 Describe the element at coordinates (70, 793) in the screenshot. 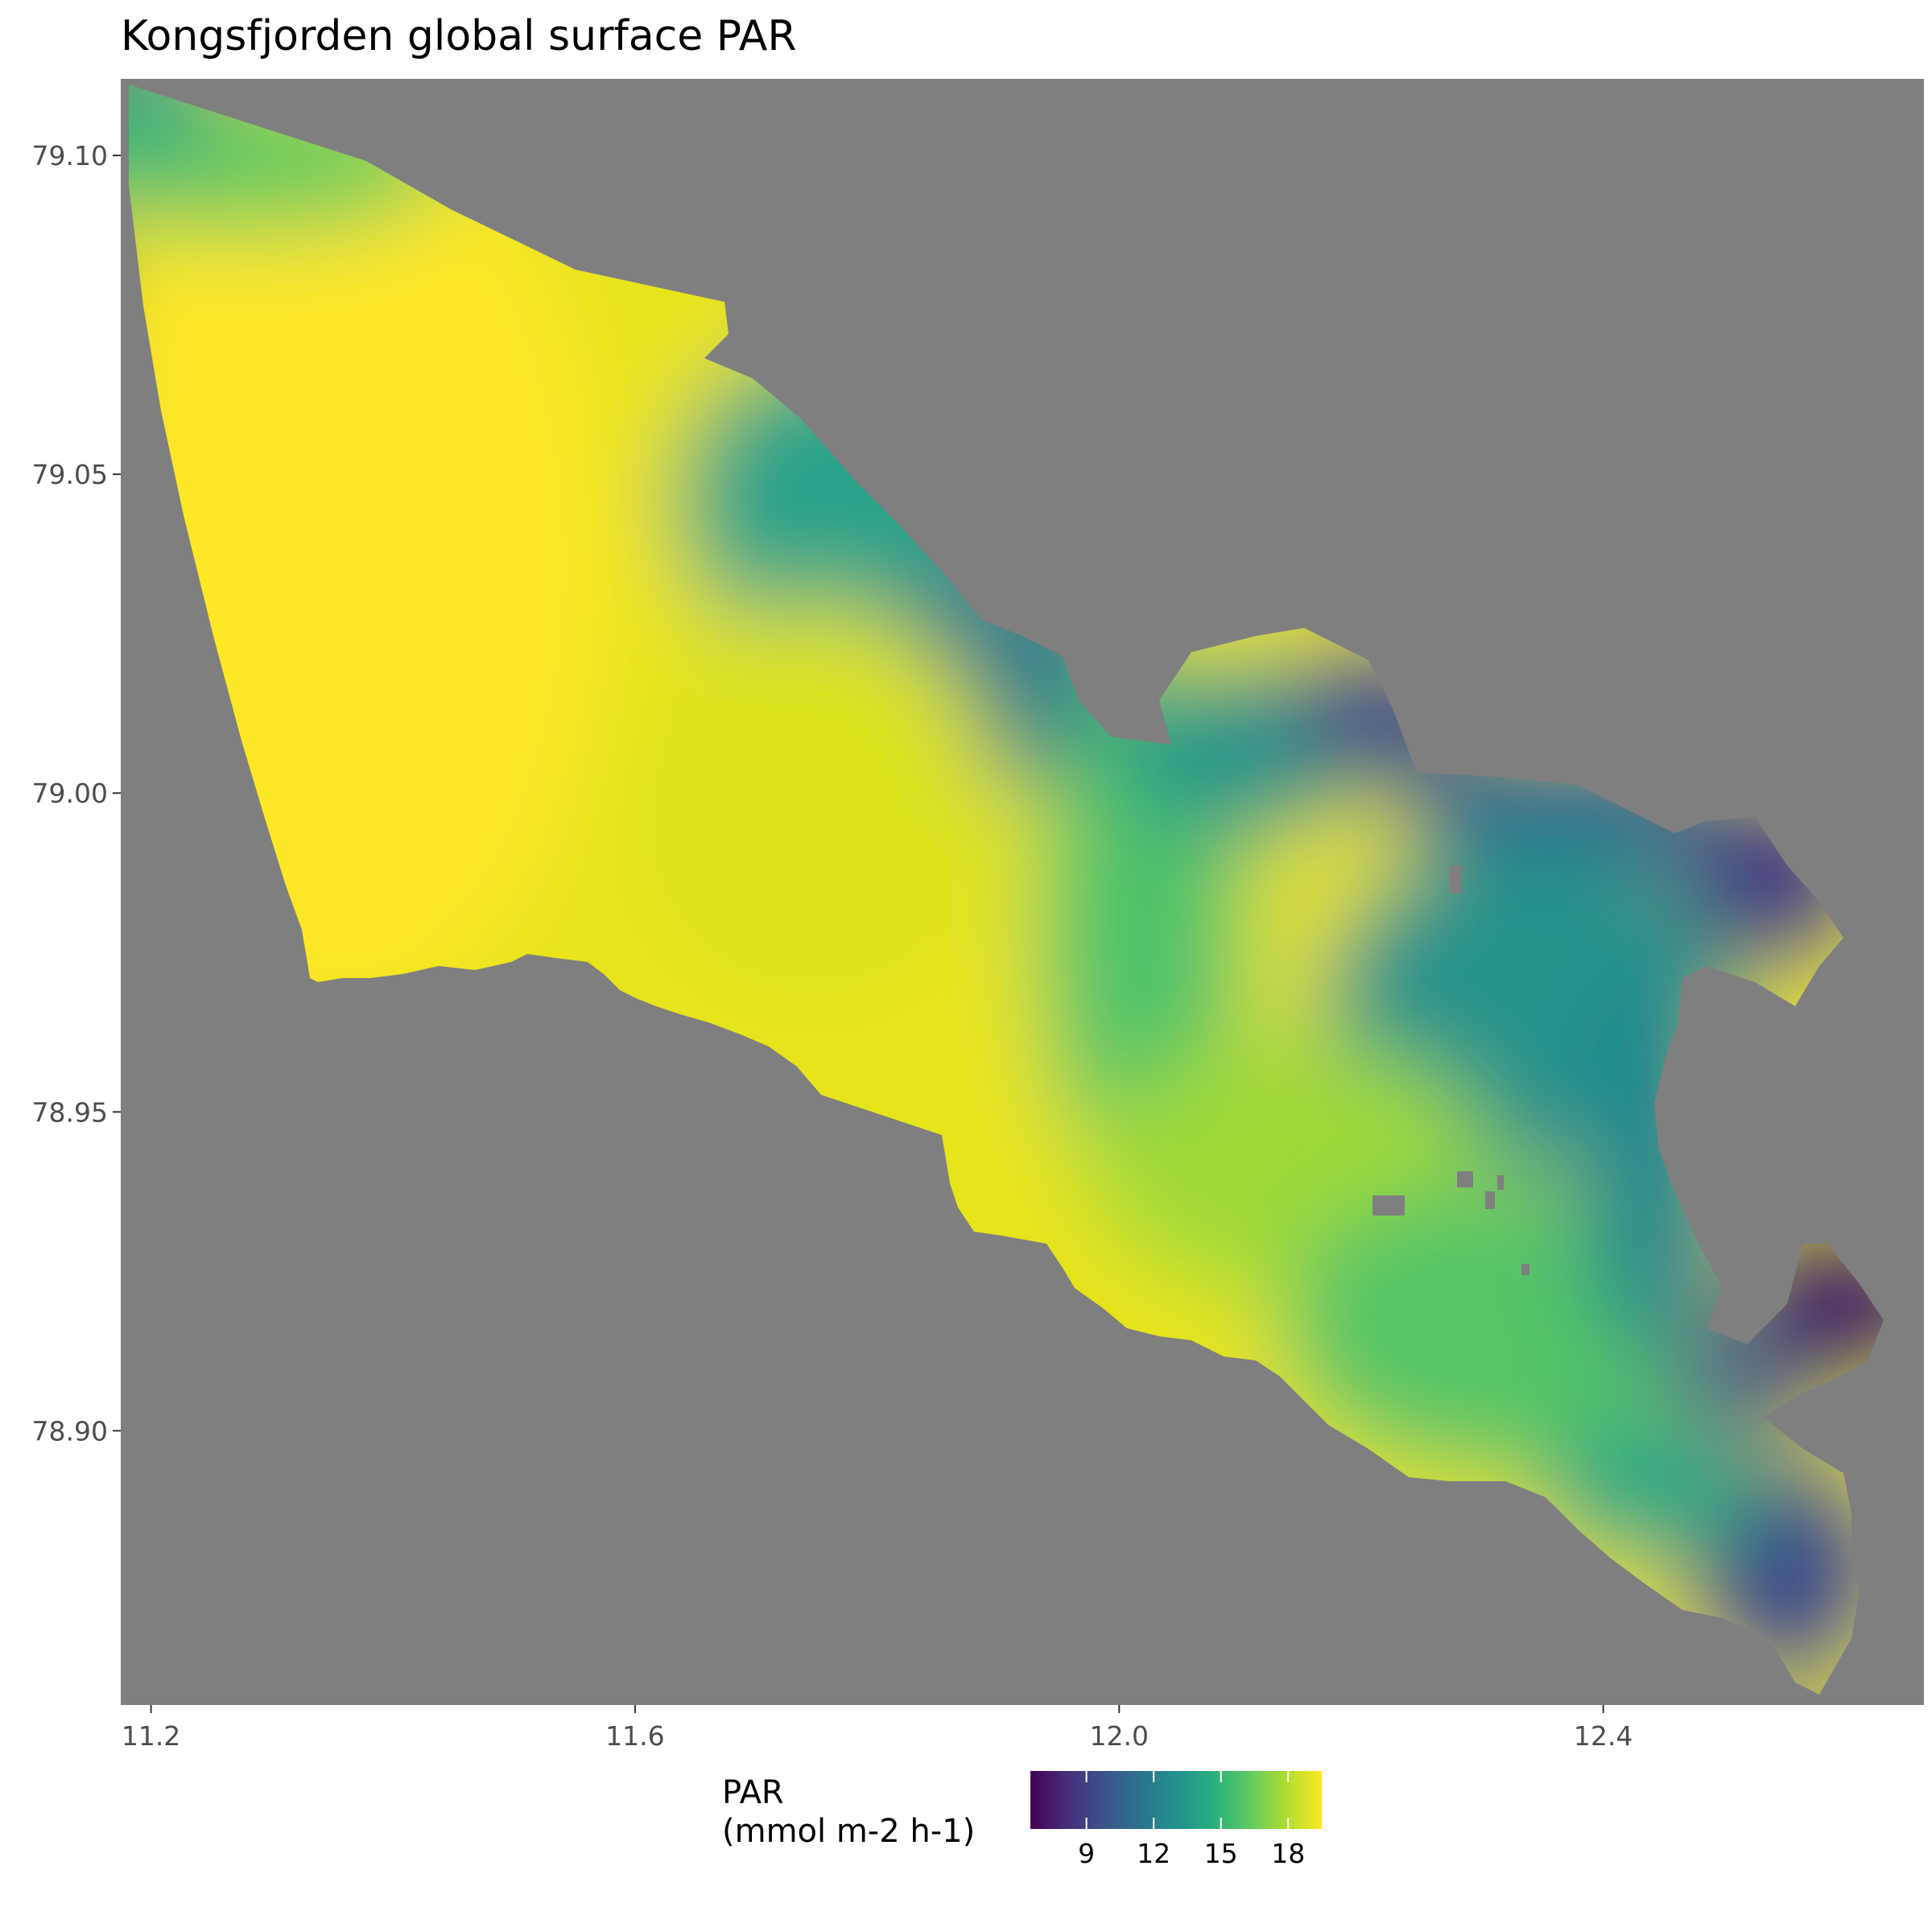

I see `y-tick-label: 79.00` at that location.